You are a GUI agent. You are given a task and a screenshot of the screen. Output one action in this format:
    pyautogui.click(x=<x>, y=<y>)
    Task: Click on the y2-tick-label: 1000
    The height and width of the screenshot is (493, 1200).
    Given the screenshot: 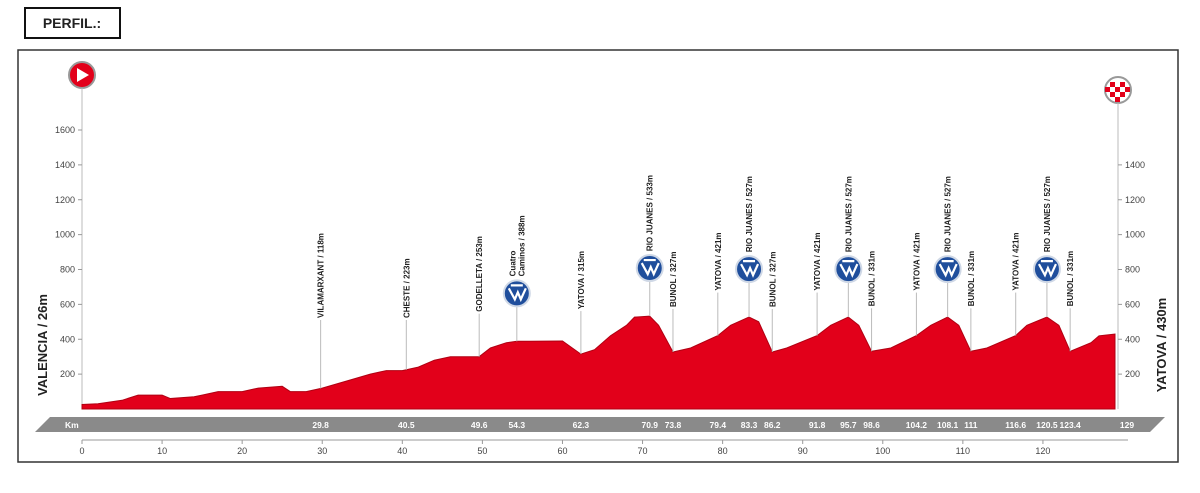 What is the action you would take?
    pyautogui.click(x=1135, y=235)
    